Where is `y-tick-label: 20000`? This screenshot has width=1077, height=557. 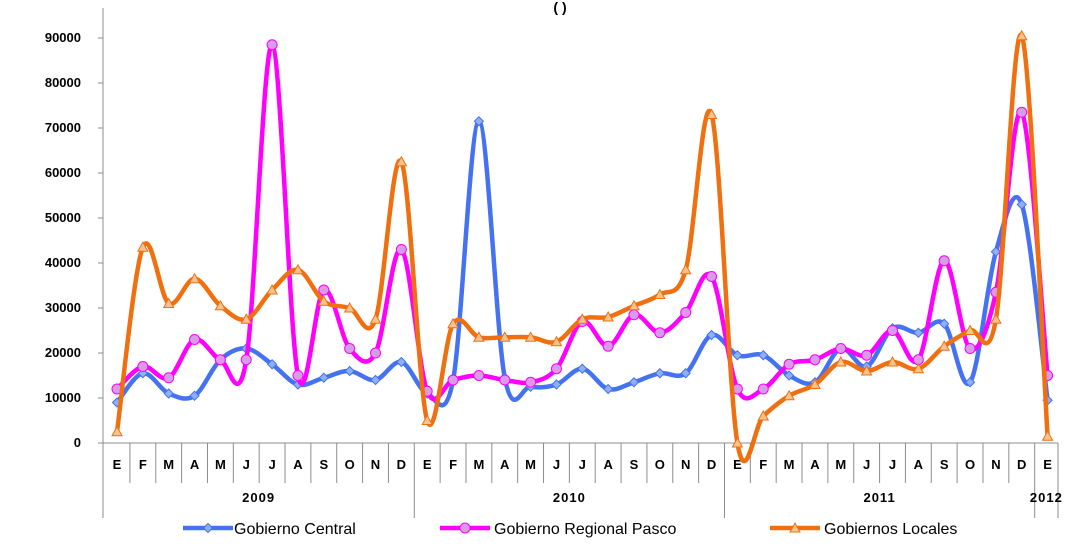 y-tick-label: 20000 is located at coordinates (63, 352).